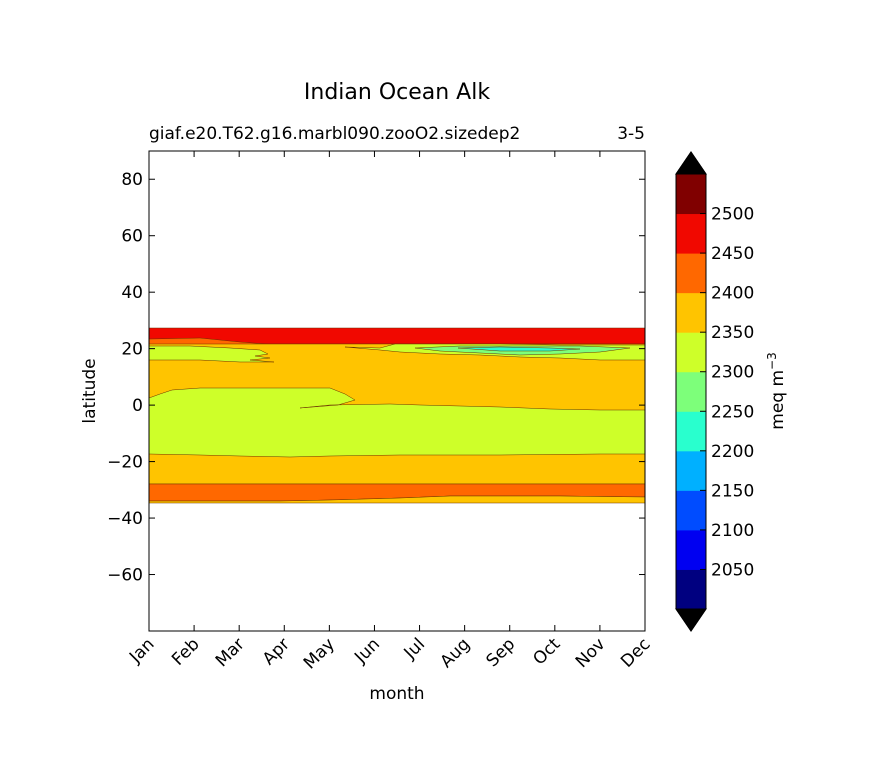 The image size is (870, 783). Describe the element at coordinates (397, 499) in the screenshot. I see `contour-band-2350-2400-south` at that location.